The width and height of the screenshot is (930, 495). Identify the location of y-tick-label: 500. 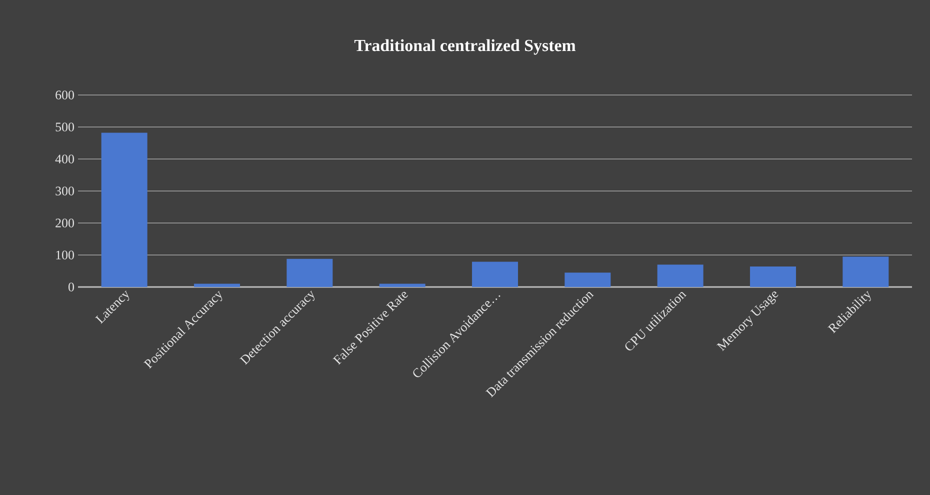
(65, 127).